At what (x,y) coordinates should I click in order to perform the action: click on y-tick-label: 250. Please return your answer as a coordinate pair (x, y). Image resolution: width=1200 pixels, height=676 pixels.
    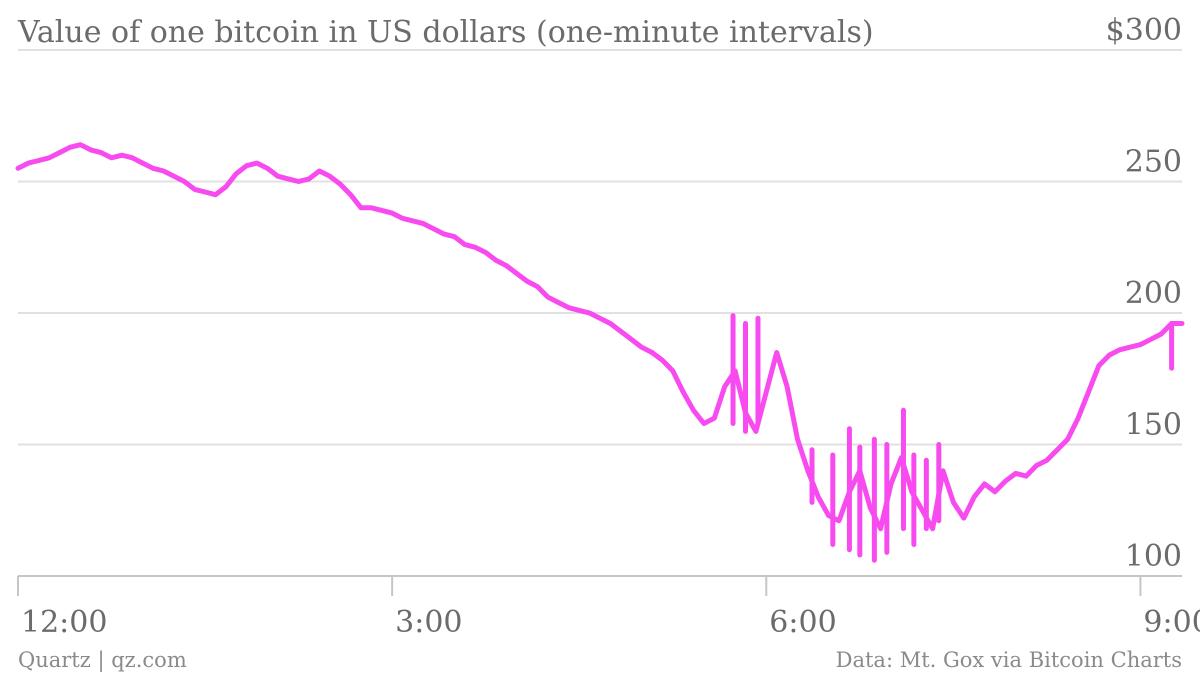
    Looking at the image, I should click on (1153, 162).